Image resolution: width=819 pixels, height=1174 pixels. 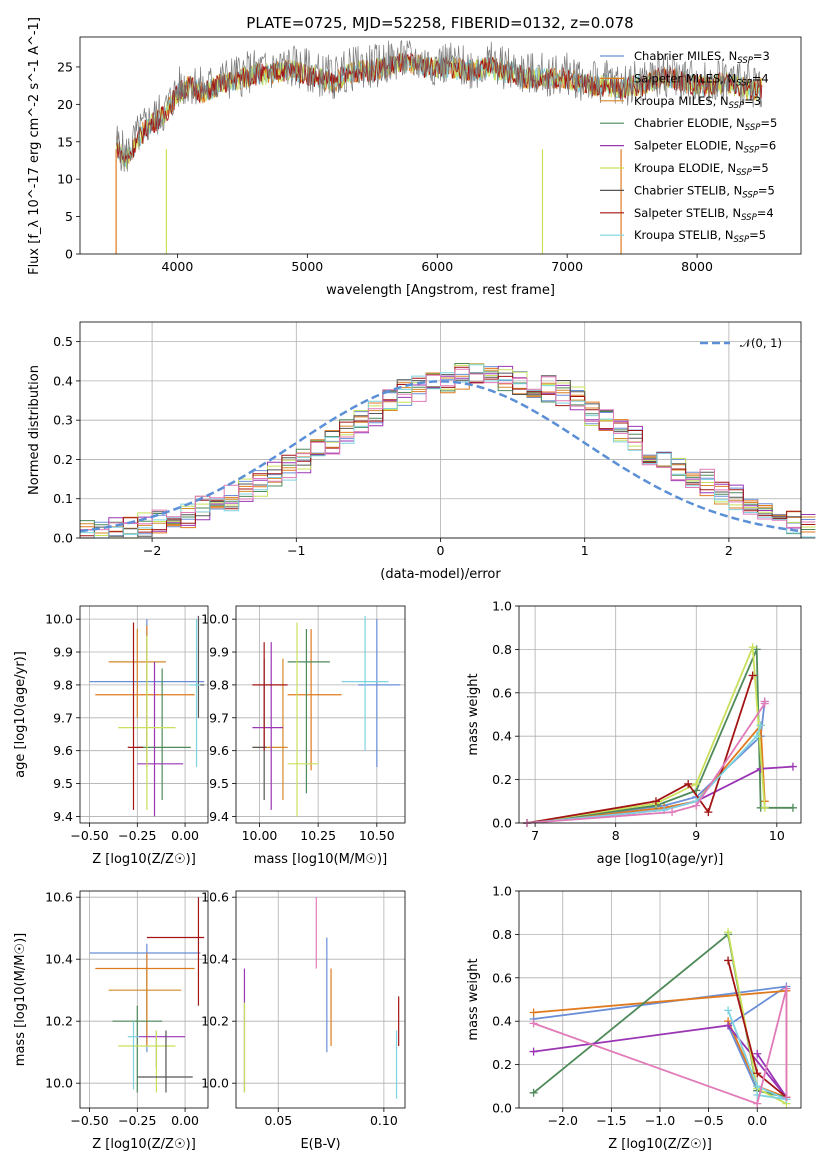 I want to click on x-tick-label: 10.25, so click(x=318, y=835).